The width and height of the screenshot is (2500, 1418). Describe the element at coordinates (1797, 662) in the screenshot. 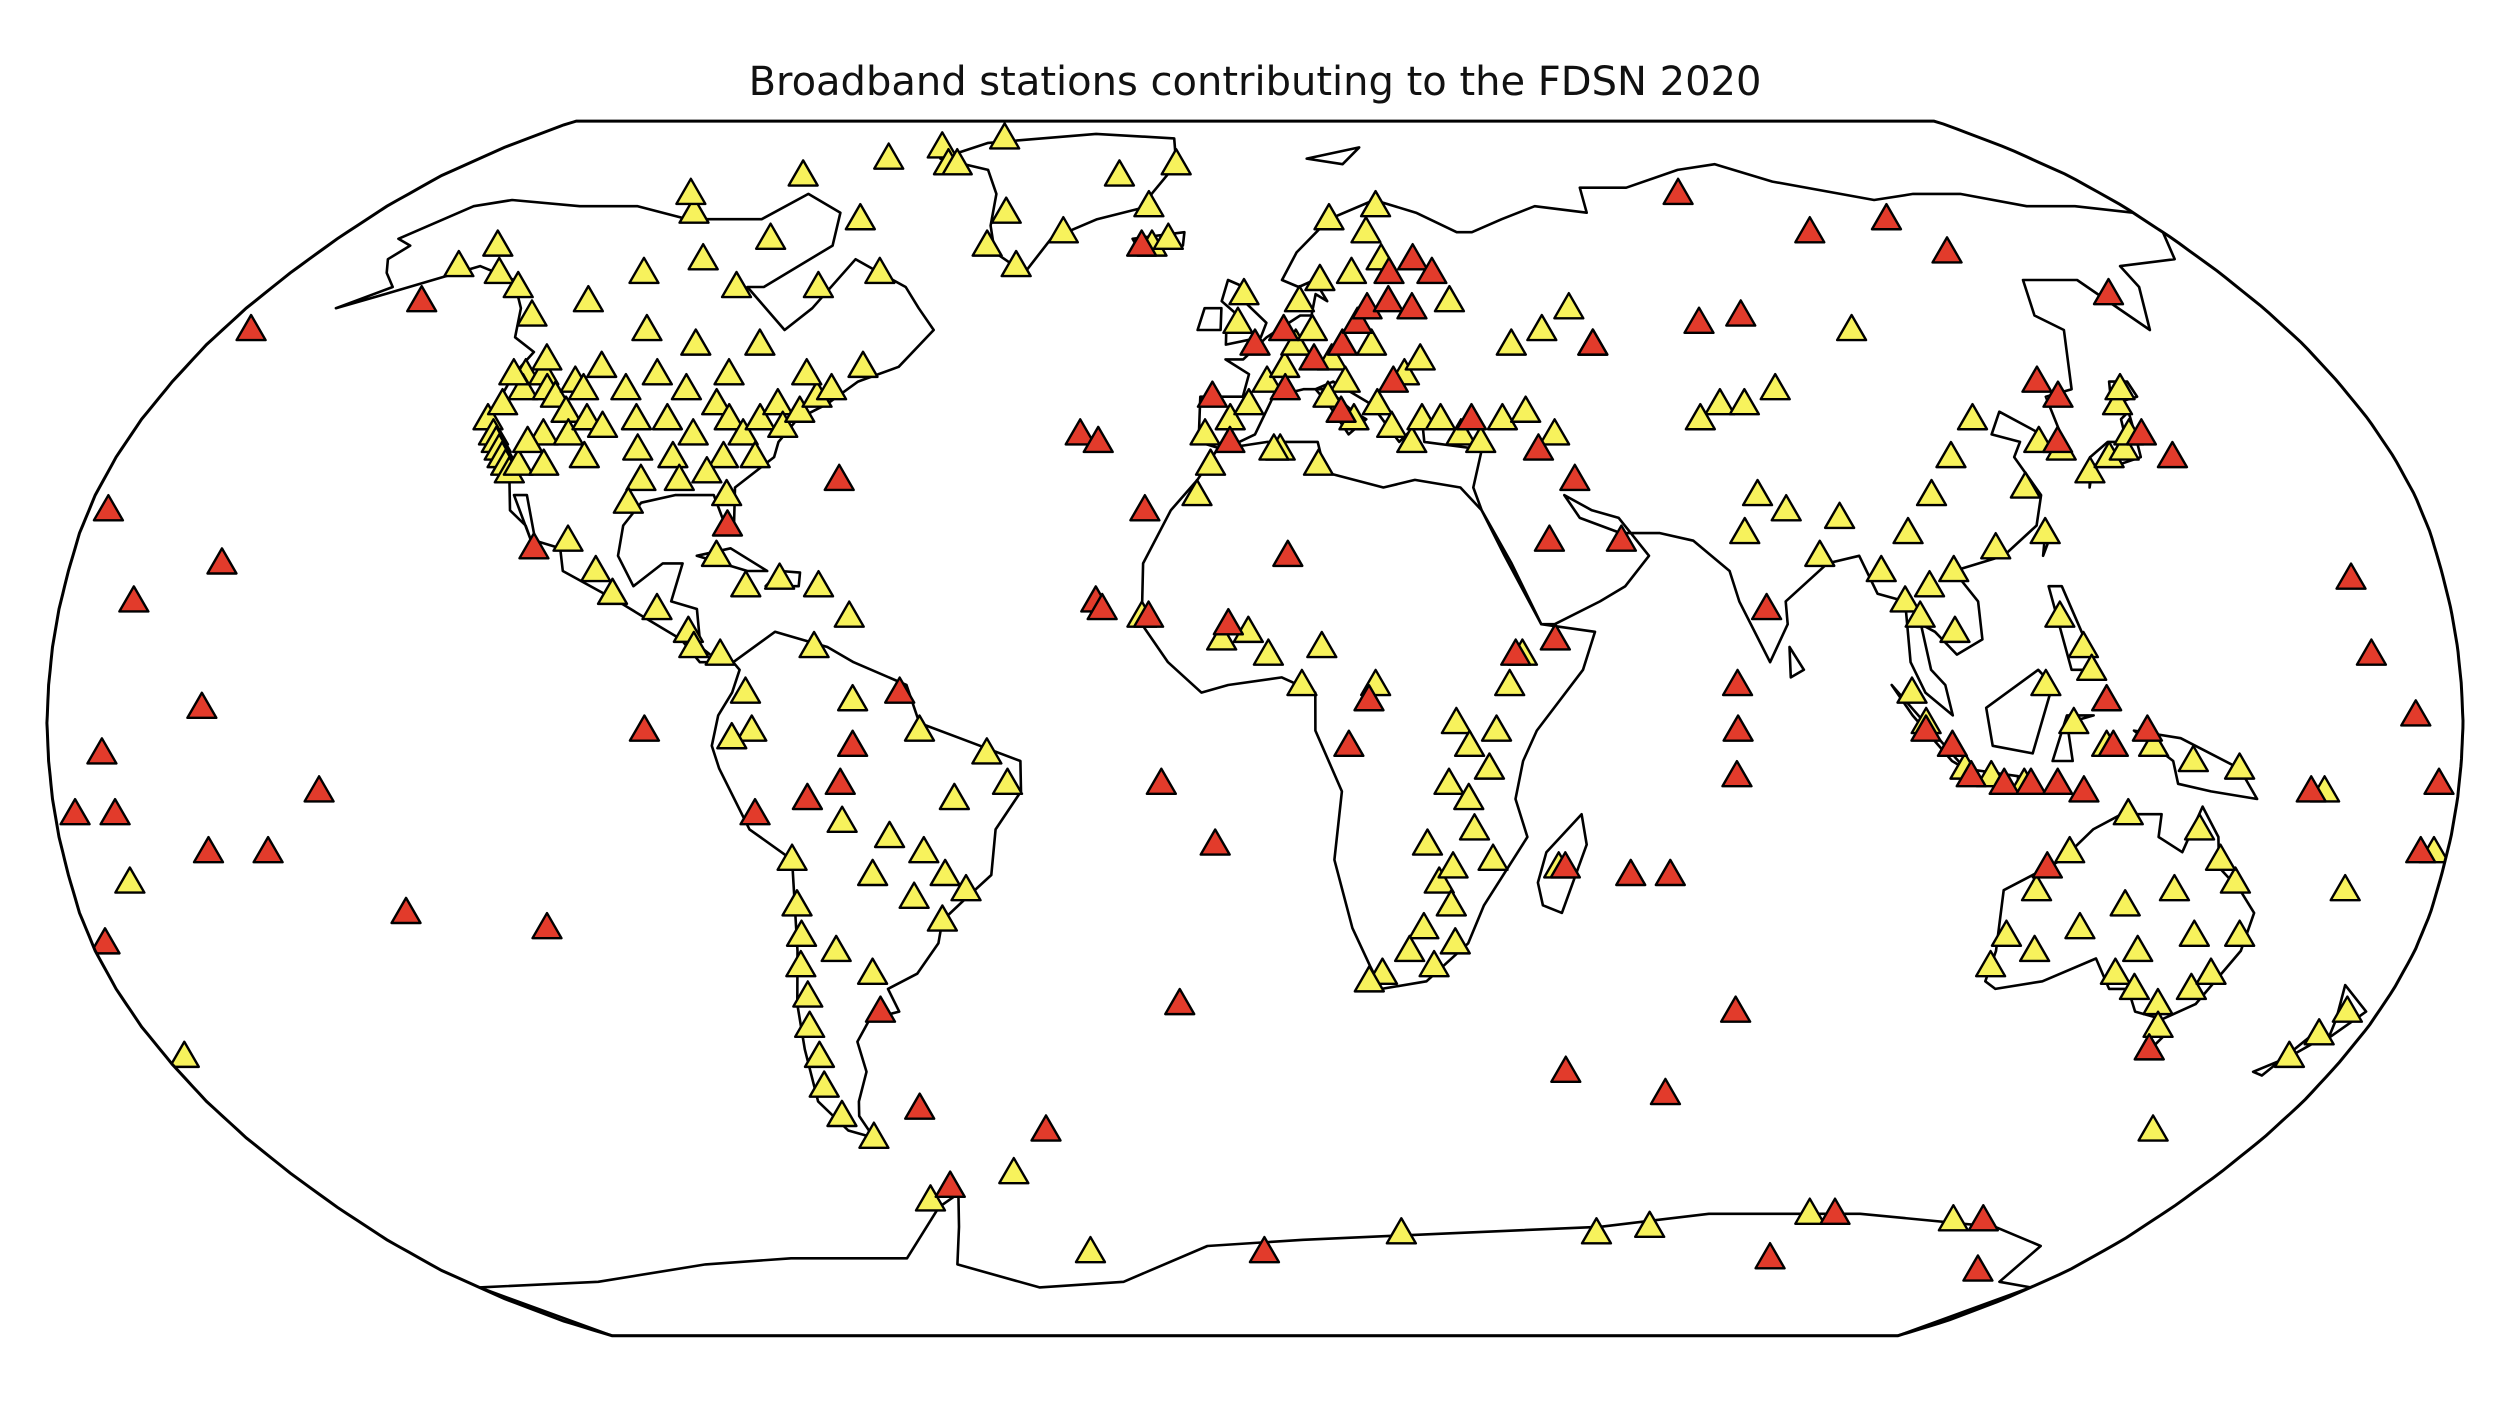

I see `coastline` at that location.